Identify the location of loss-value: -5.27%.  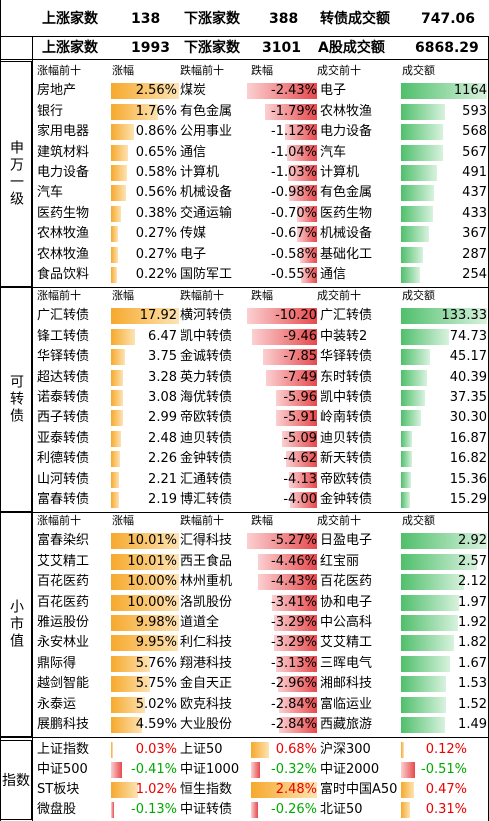
(294, 541).